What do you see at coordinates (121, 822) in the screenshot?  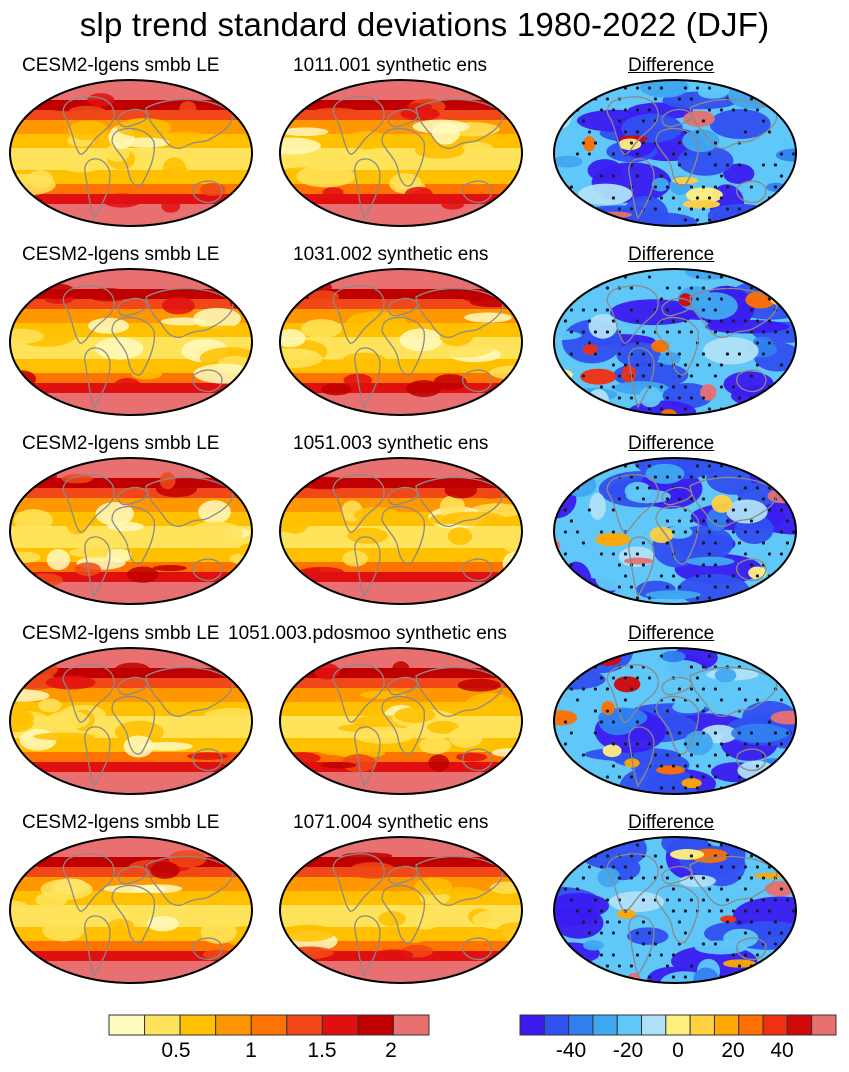 I see `panel-title-row5-left: CESM2-lgens smbb LE` at bounding box center [121, 822].